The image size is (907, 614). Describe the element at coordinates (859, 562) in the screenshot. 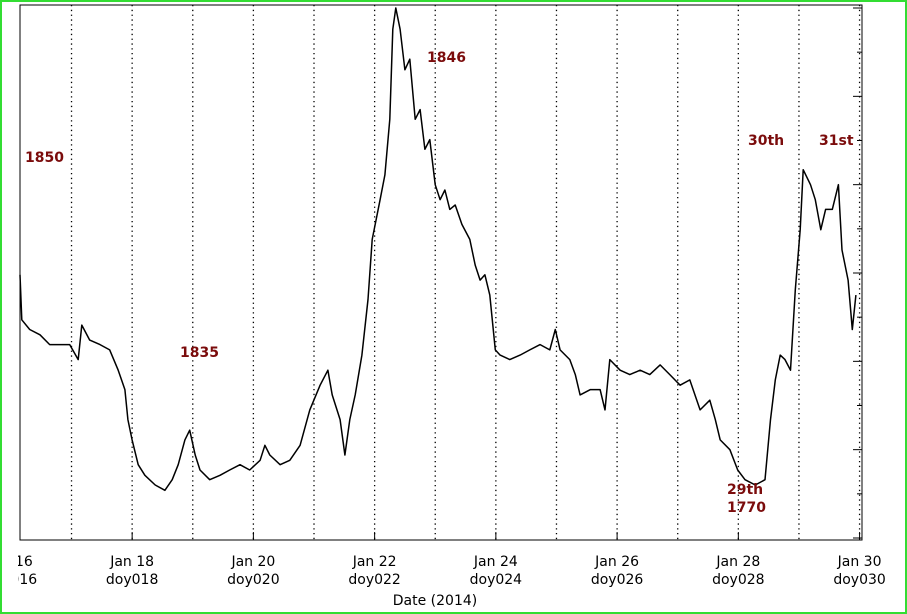

I see `x-tick-label: Jan 30` at that location.